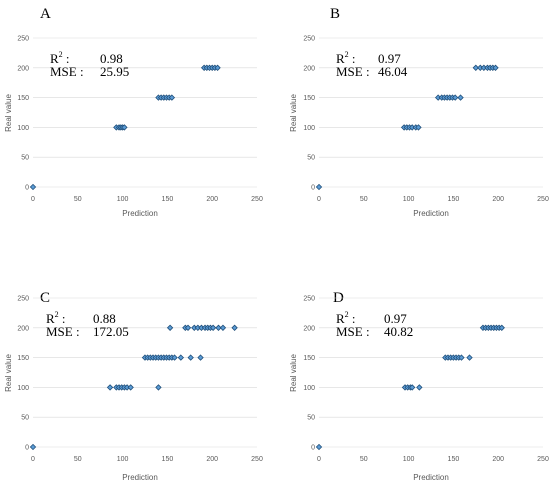 The height and width of the screenshot is (487, 550). I want to click on mse-value: 25.95, so click(114, 71).